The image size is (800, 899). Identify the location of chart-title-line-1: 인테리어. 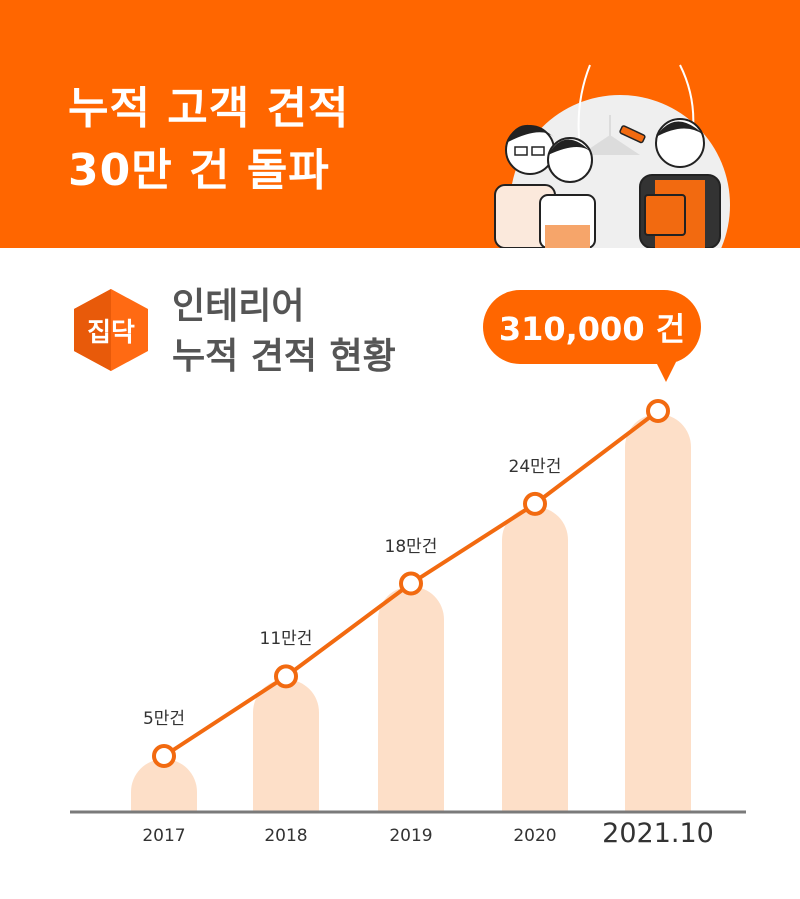
(238, 306).